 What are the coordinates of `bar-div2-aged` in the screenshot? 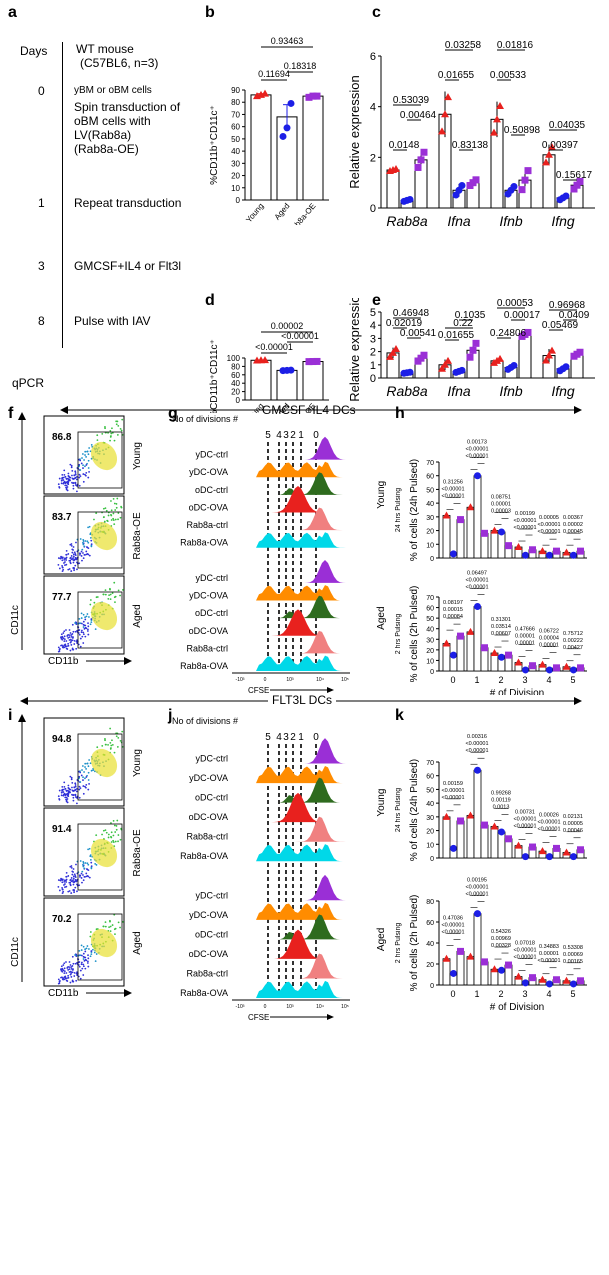 It's located at (501, 545).